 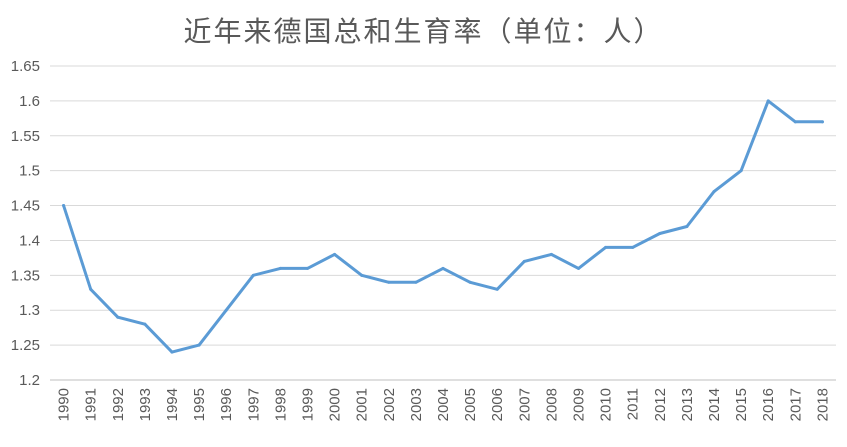 I want to click on y-tick-label: 1.3, so click(x=29, y=310).